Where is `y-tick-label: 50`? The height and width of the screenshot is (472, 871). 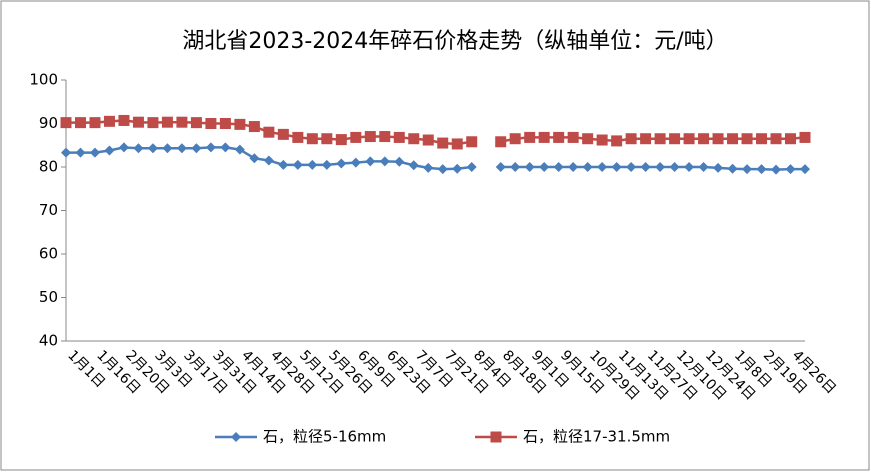
y-tick-label: 50 is located at coordinates (48, 297).